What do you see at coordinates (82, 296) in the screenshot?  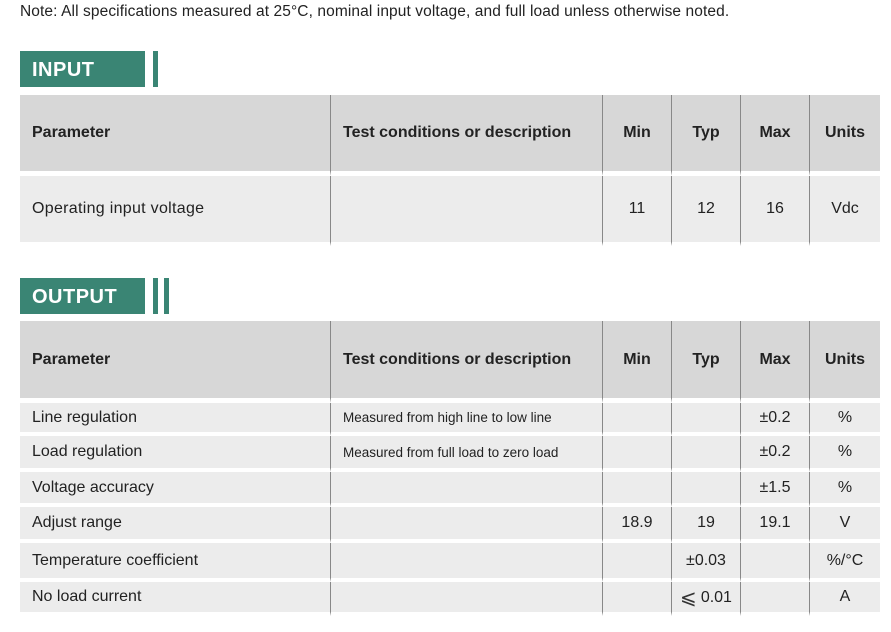 I see `output-section-title: OUTPUT` at bounding box center [82, 296].